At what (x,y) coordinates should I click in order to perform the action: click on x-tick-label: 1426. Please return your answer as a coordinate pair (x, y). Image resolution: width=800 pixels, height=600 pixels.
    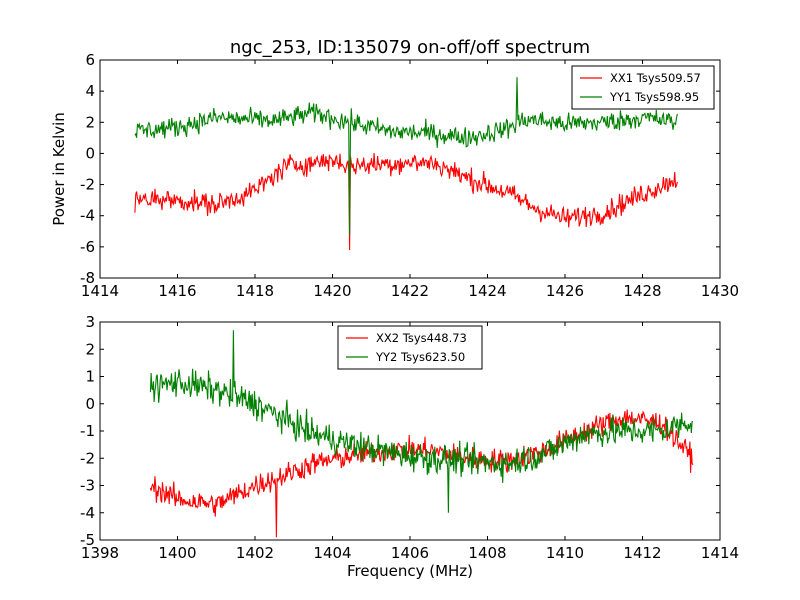
    Looking at the image, I should click on (565, 291).